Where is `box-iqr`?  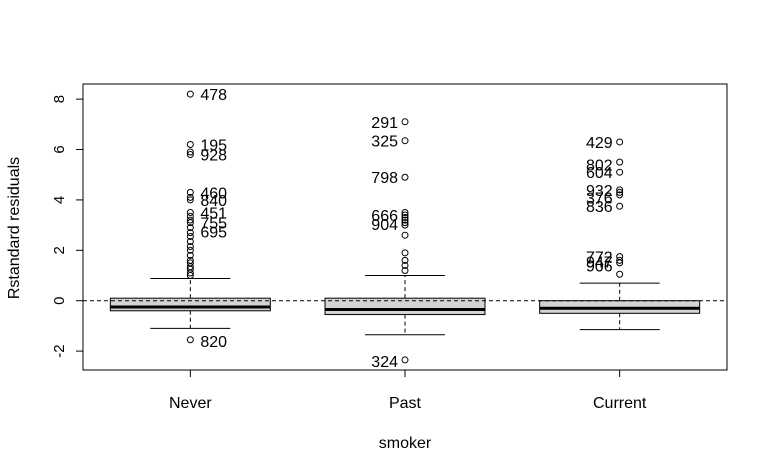 box-iqr is located at coordinates (190, 304).